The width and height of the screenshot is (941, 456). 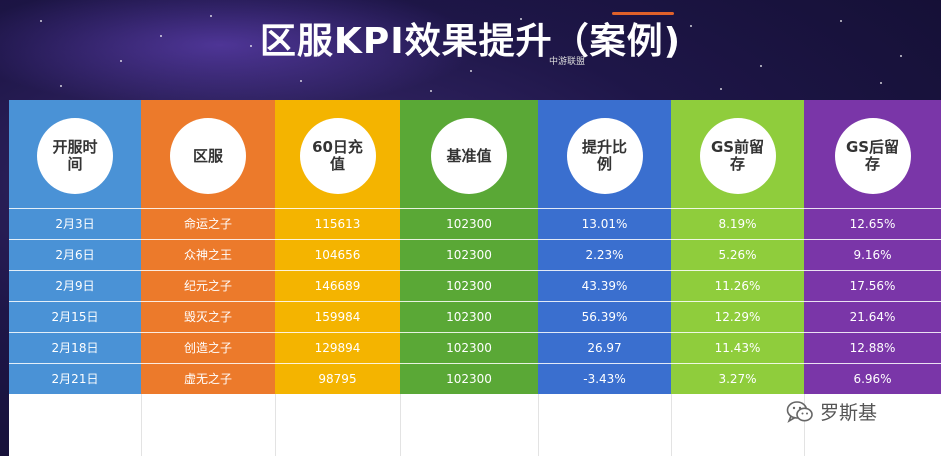 I want to click on table-cell: 17.56%, so click(x=872, y=285).